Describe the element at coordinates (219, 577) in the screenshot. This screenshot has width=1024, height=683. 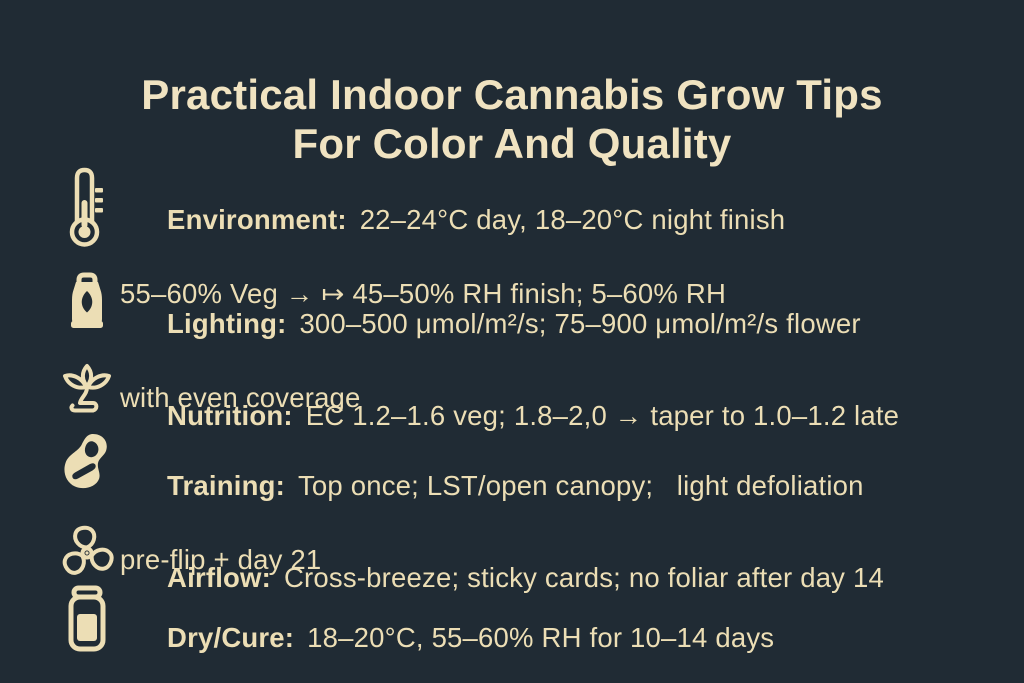
I see `tip-label: Airflow:` at that location.